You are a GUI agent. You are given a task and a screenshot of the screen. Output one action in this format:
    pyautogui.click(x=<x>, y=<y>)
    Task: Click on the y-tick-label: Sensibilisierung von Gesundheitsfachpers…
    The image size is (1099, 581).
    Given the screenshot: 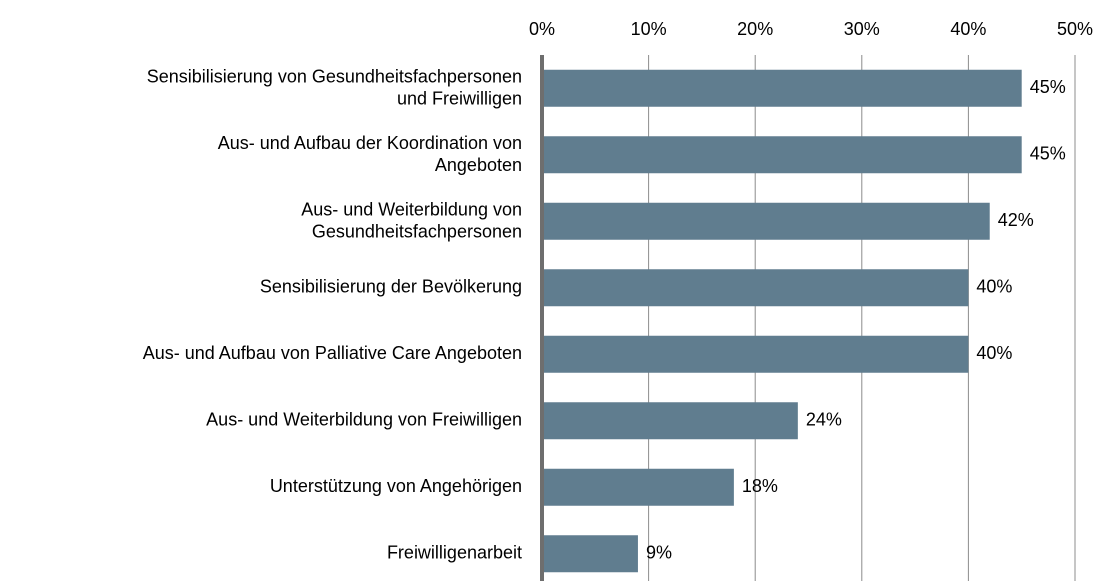 What is the action you would take?
    pyautogui.click(x=334, y=87)
    